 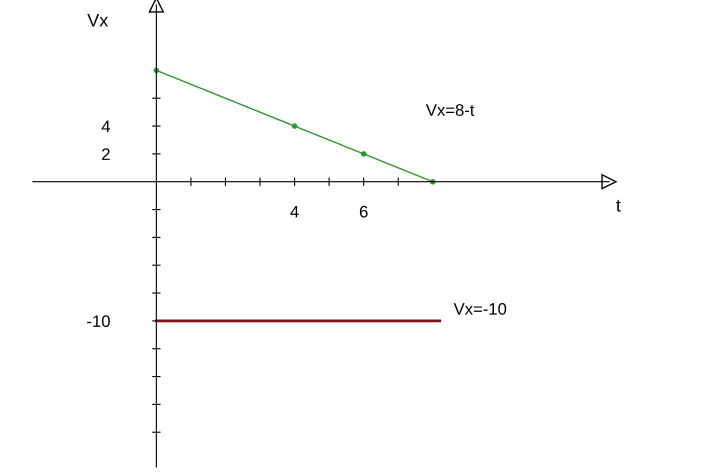 I want to click on y-axis-title: Vx, so click(x=97, y=20).